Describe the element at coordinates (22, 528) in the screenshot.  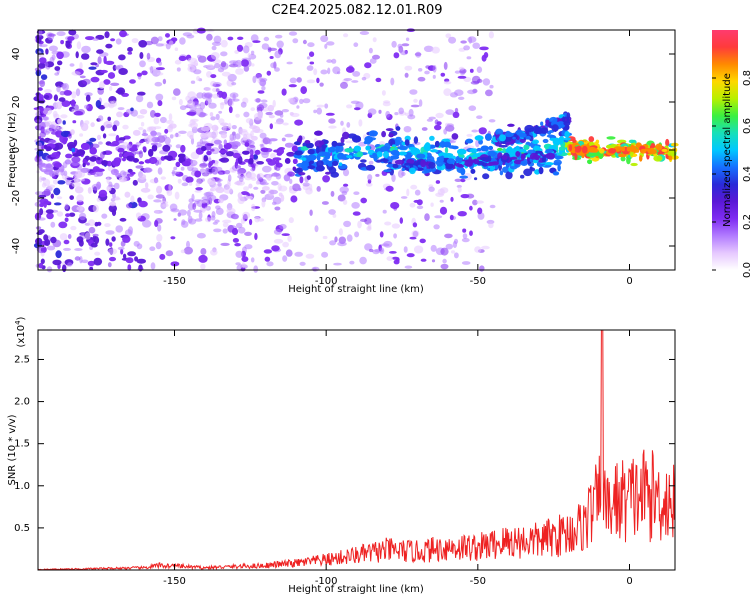
I see `y-tick-label: 0.5` at that location.